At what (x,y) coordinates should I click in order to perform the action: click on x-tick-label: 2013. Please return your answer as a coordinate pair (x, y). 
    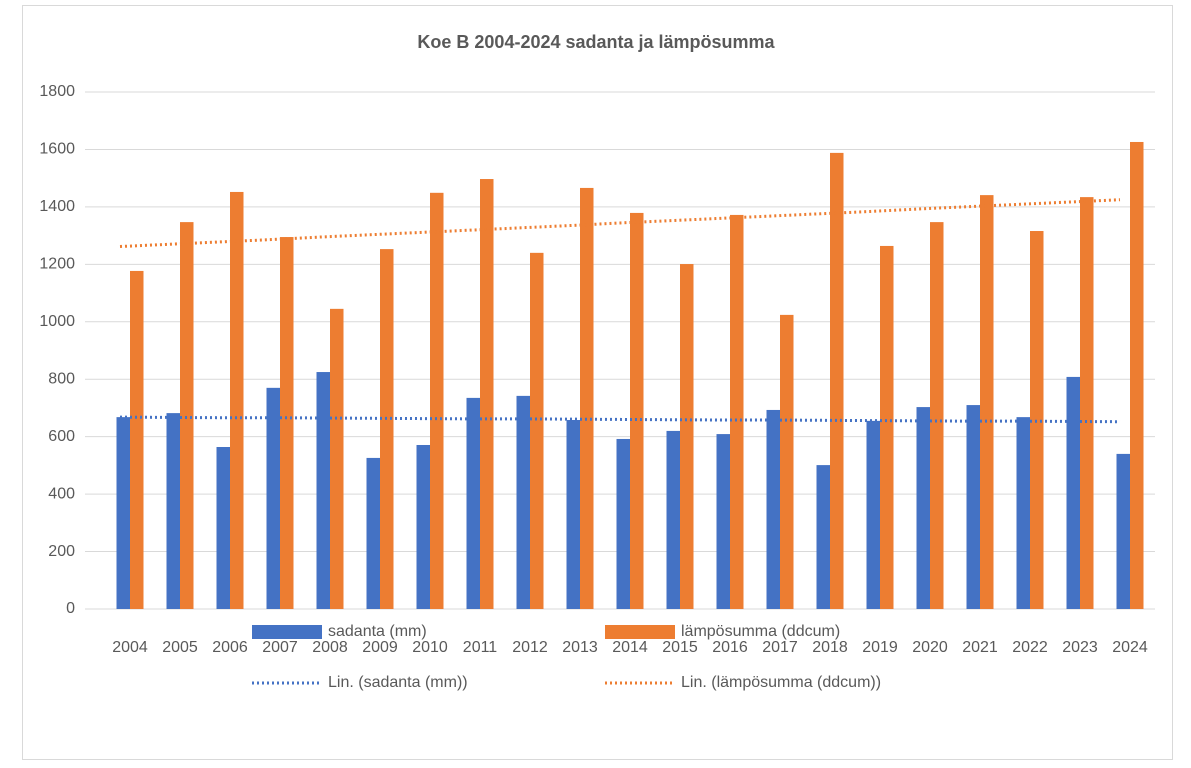
    Looking at the image, I should click on (580, 647).